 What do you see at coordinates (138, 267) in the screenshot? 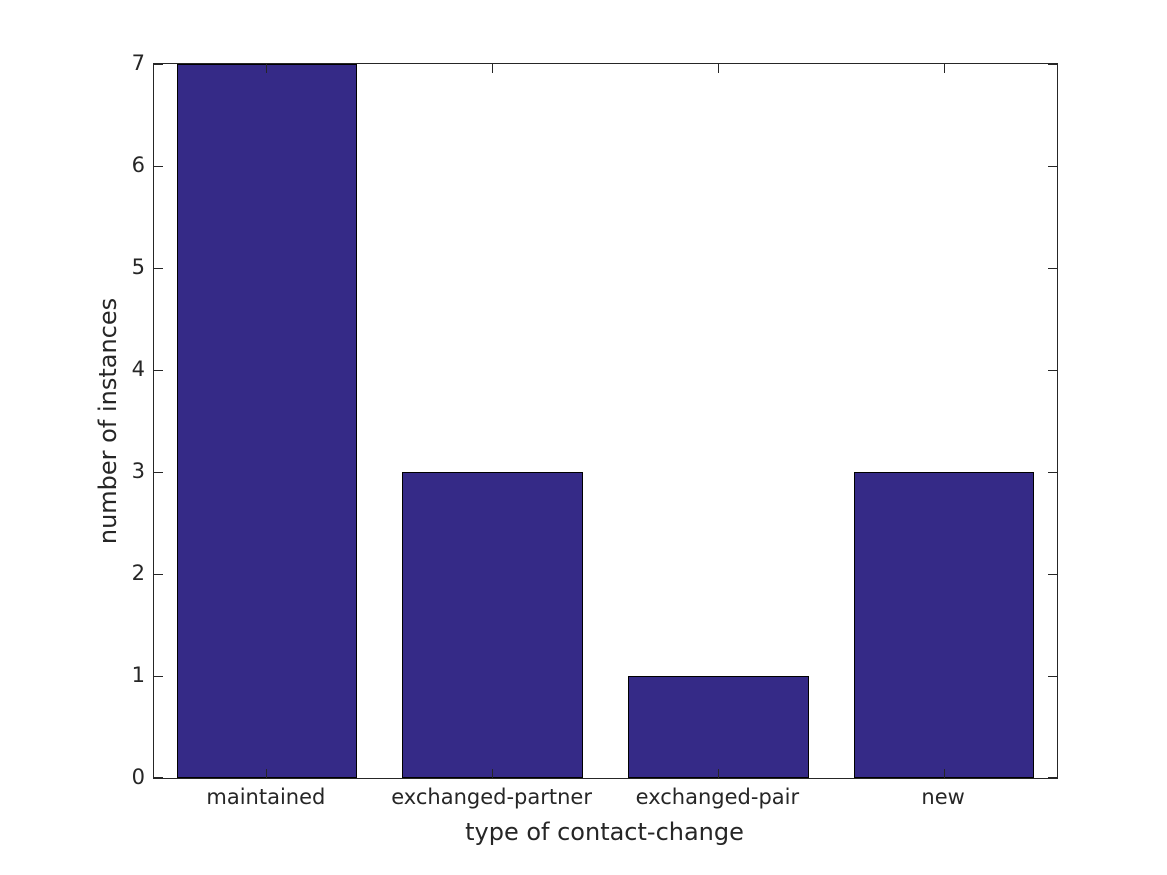
I see `y-tick-label: 5` at bounding box center [138, 267].